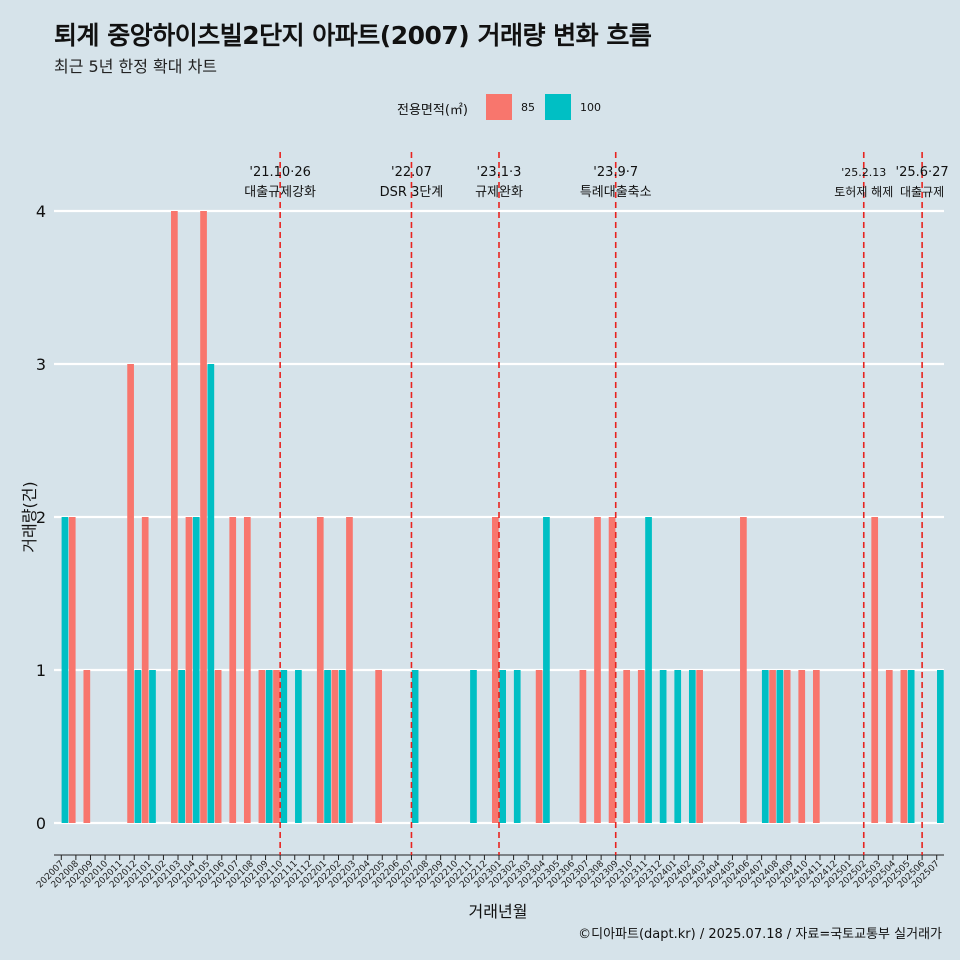 The height and width of the screenshot is (960, 960). I want to click on event-label: 대출규제강화, so click(280, 192).